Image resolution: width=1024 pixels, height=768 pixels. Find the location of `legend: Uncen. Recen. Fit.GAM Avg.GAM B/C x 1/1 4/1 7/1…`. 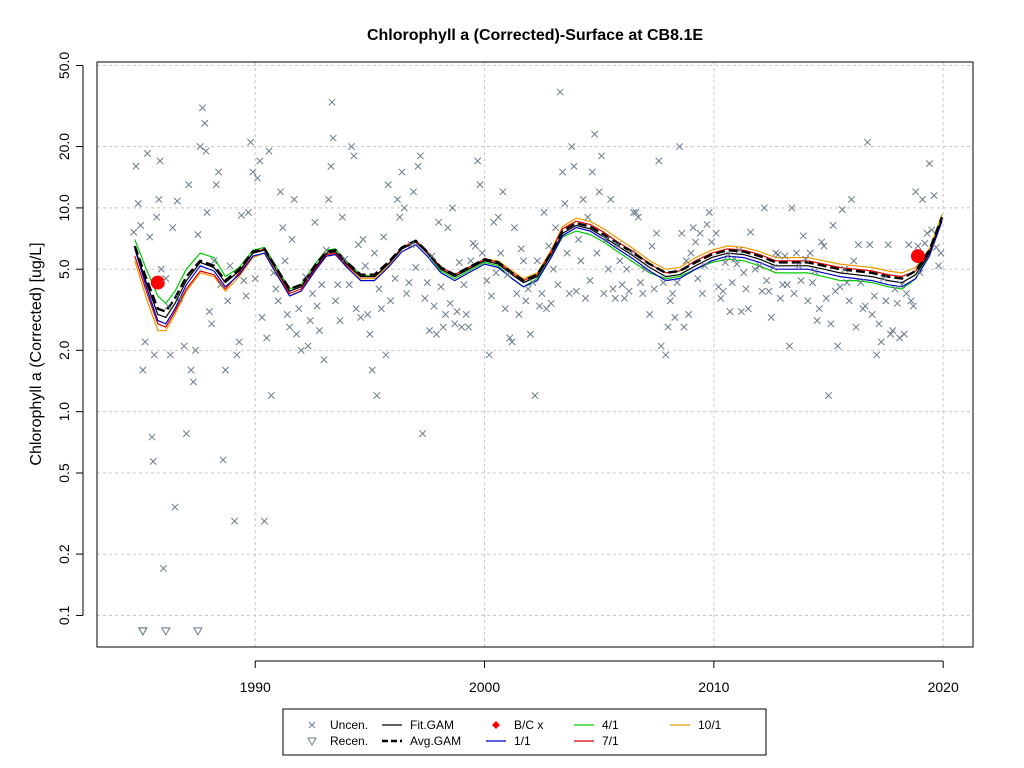

legend: Uncen. Recen. Fit.GAM Avg.GAM B/C x 1/1 4/1 7/1… is located at coordinates (524, 732).